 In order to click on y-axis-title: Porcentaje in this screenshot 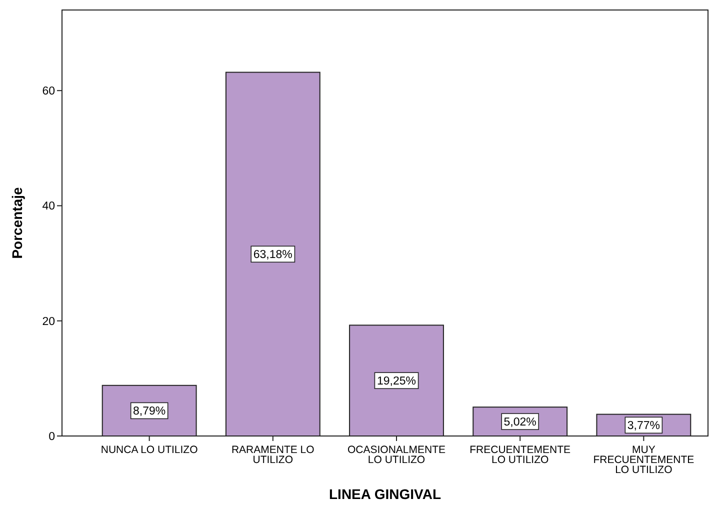, I will do `click(17, 222)`.